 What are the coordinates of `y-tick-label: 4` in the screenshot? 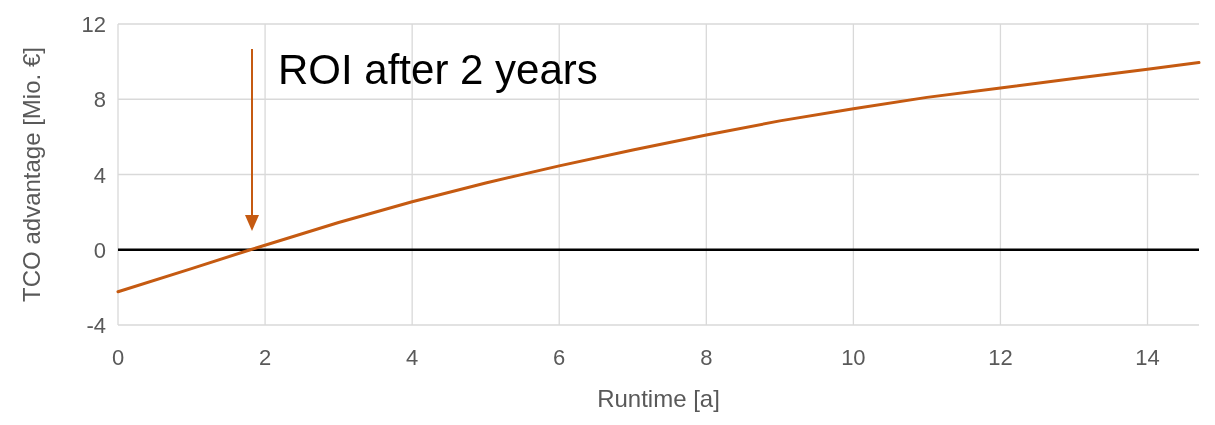 It's located at (99, 175).